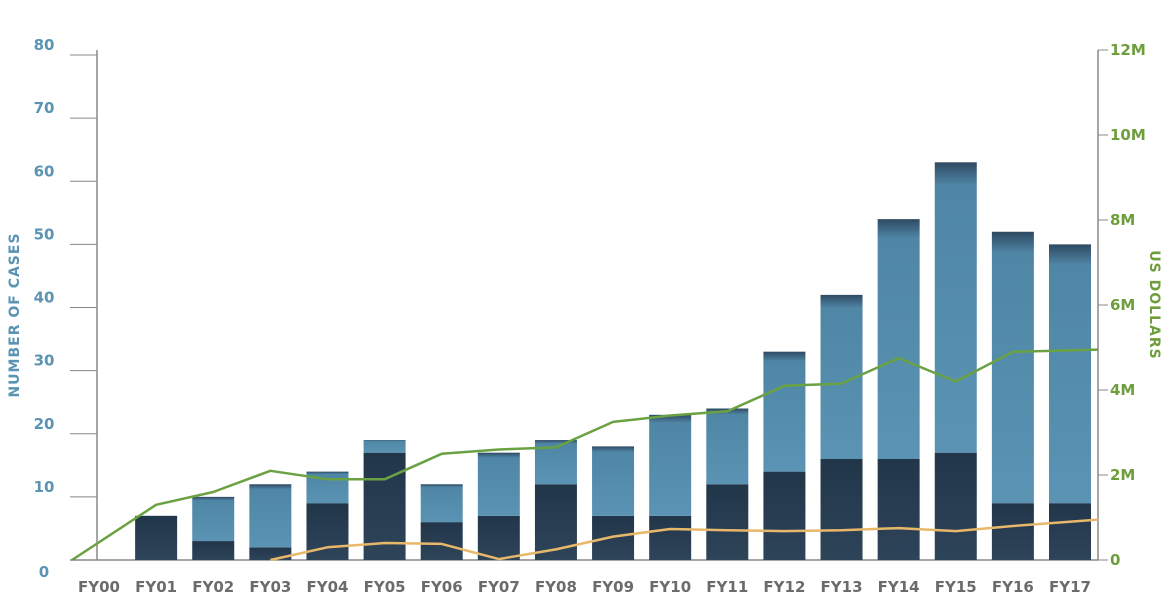  I want to click on left-tick-label: 80, so click(44, 45).